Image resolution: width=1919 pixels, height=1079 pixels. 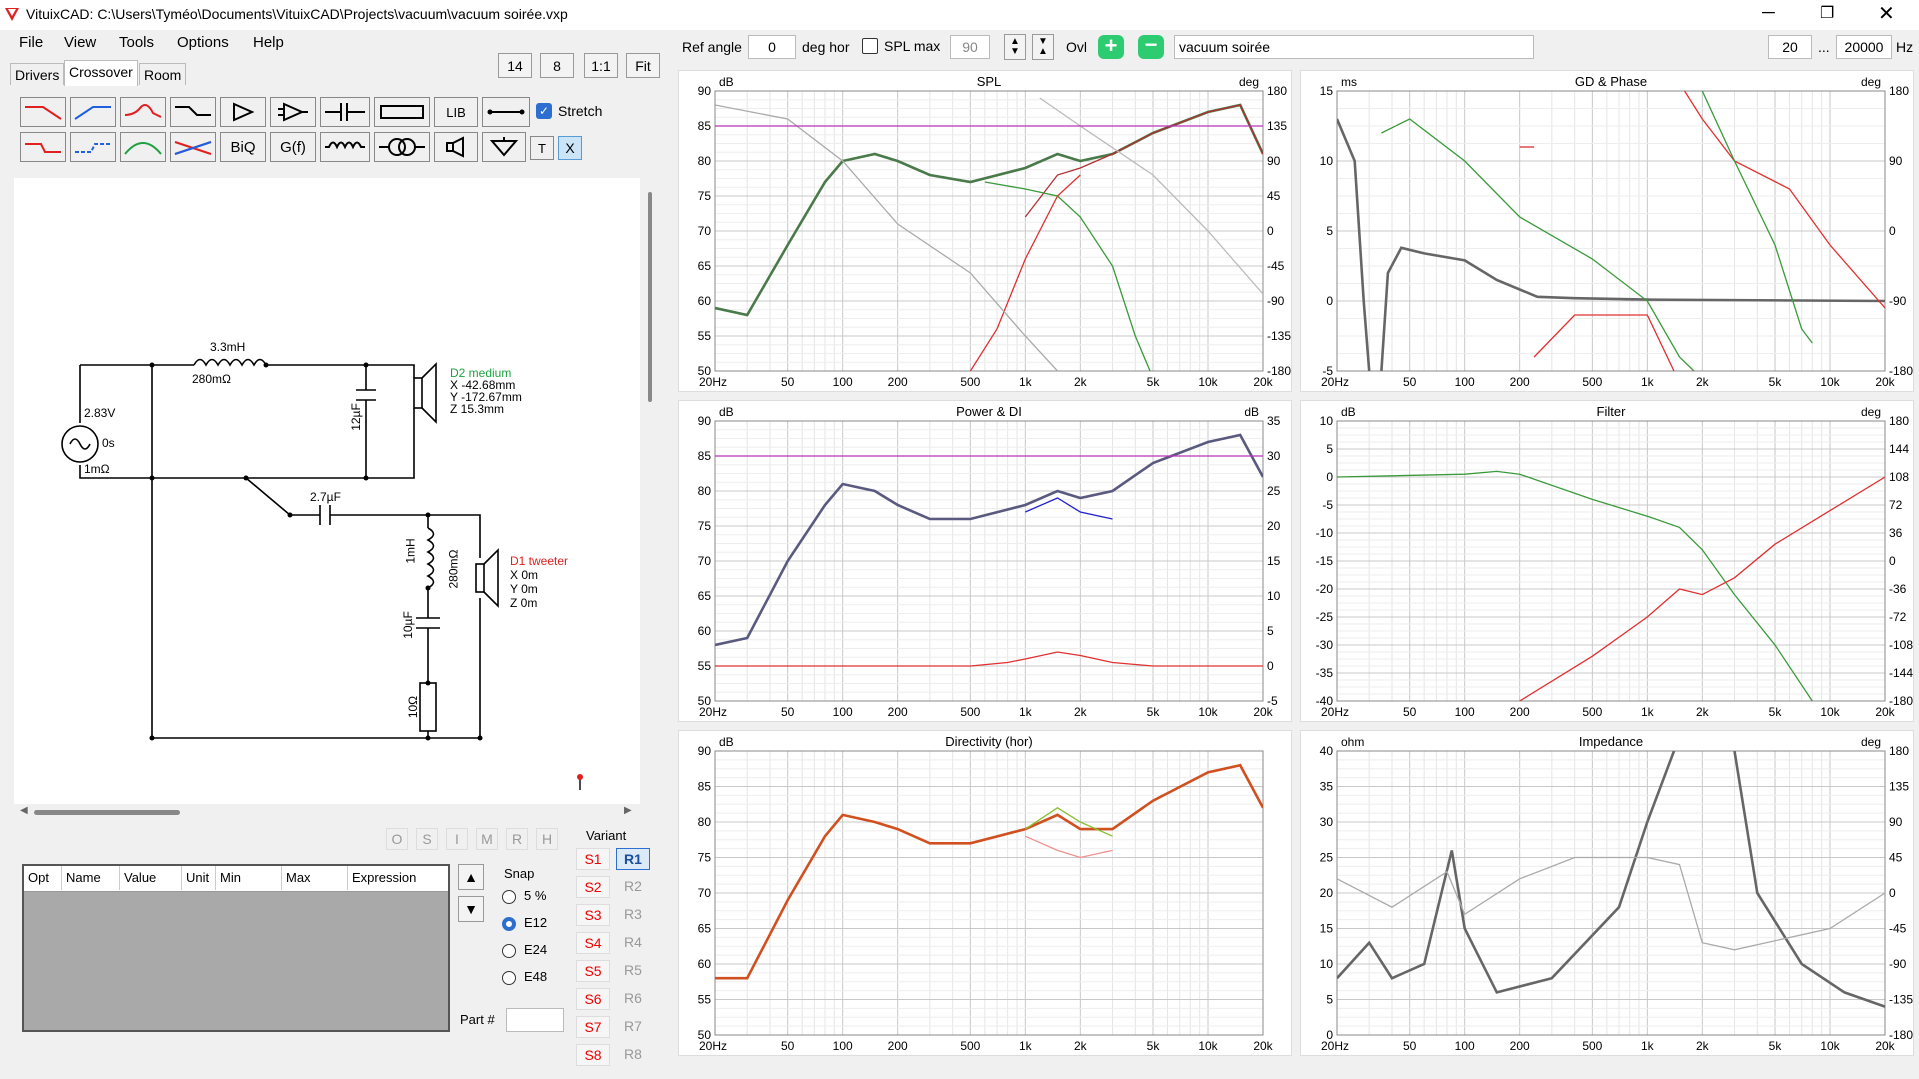 What do you see at coordinates (43, 112) in the screenshot?
I see `lowpass-part-button` at bounding box center [43, 112].